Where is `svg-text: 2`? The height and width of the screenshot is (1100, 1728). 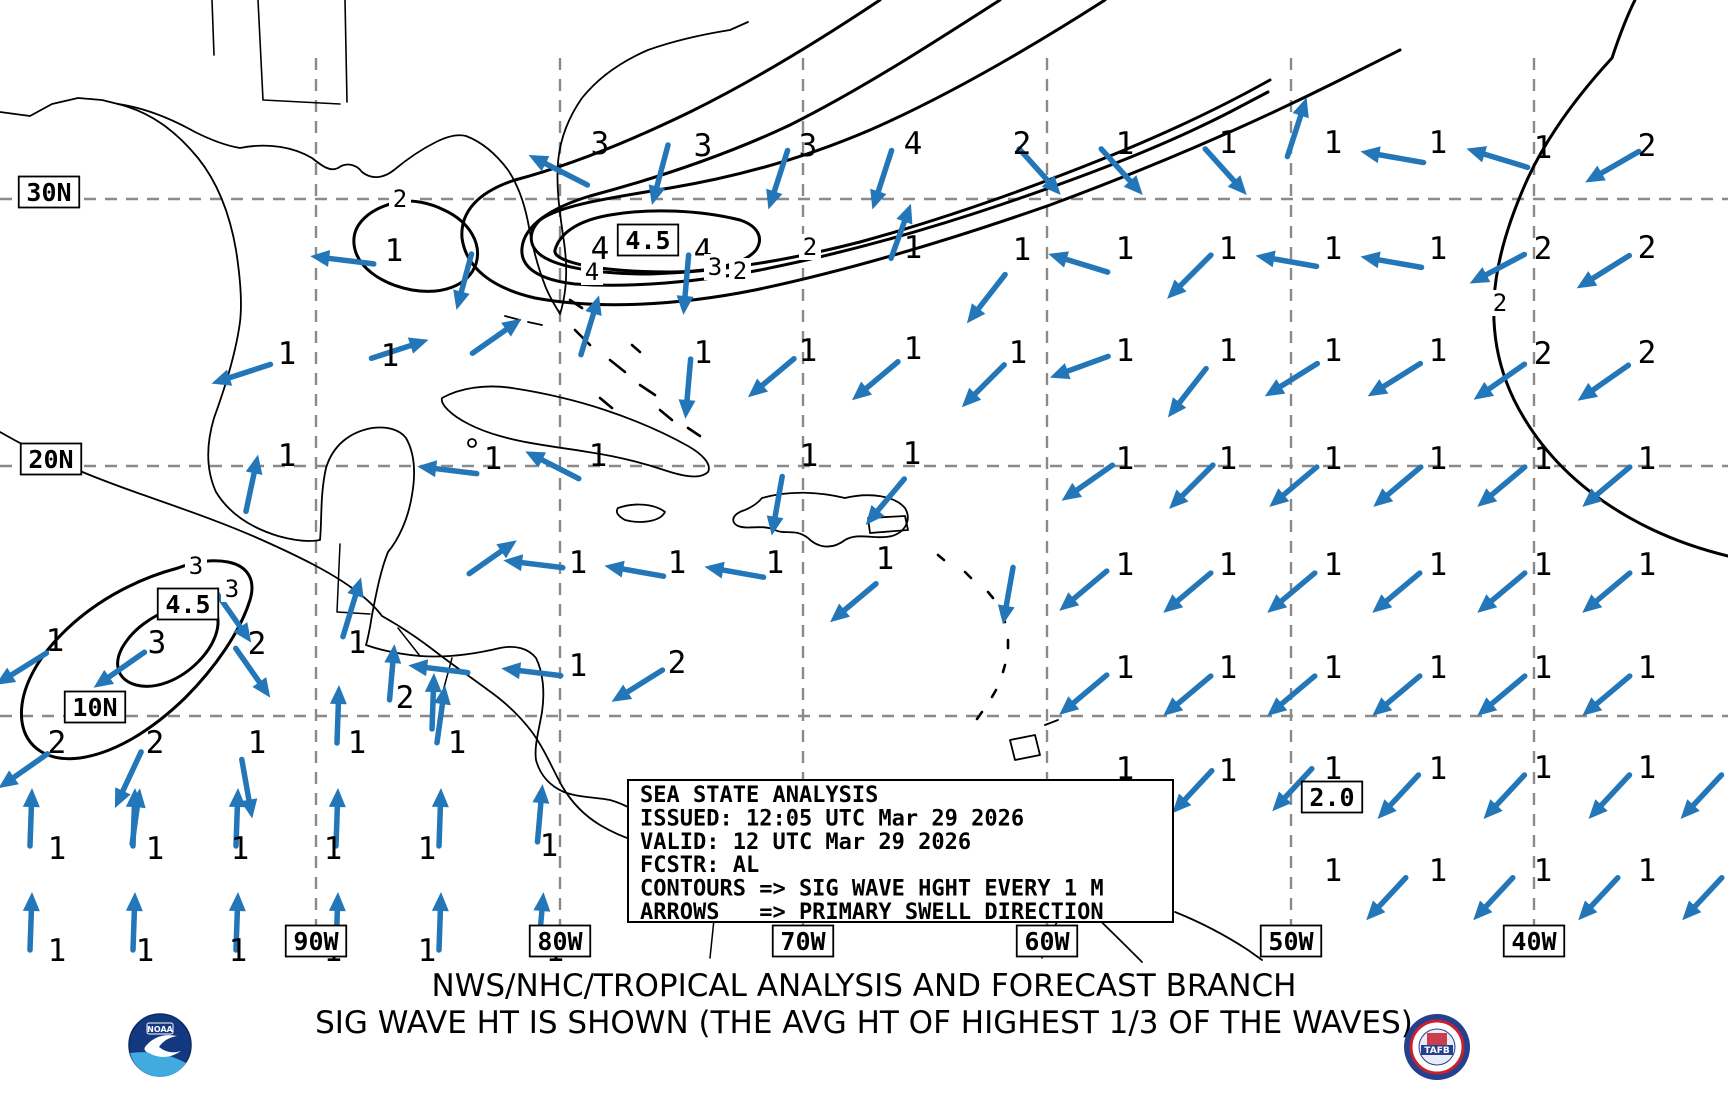 svg-text: 2 is located at coordinates (810, 247).